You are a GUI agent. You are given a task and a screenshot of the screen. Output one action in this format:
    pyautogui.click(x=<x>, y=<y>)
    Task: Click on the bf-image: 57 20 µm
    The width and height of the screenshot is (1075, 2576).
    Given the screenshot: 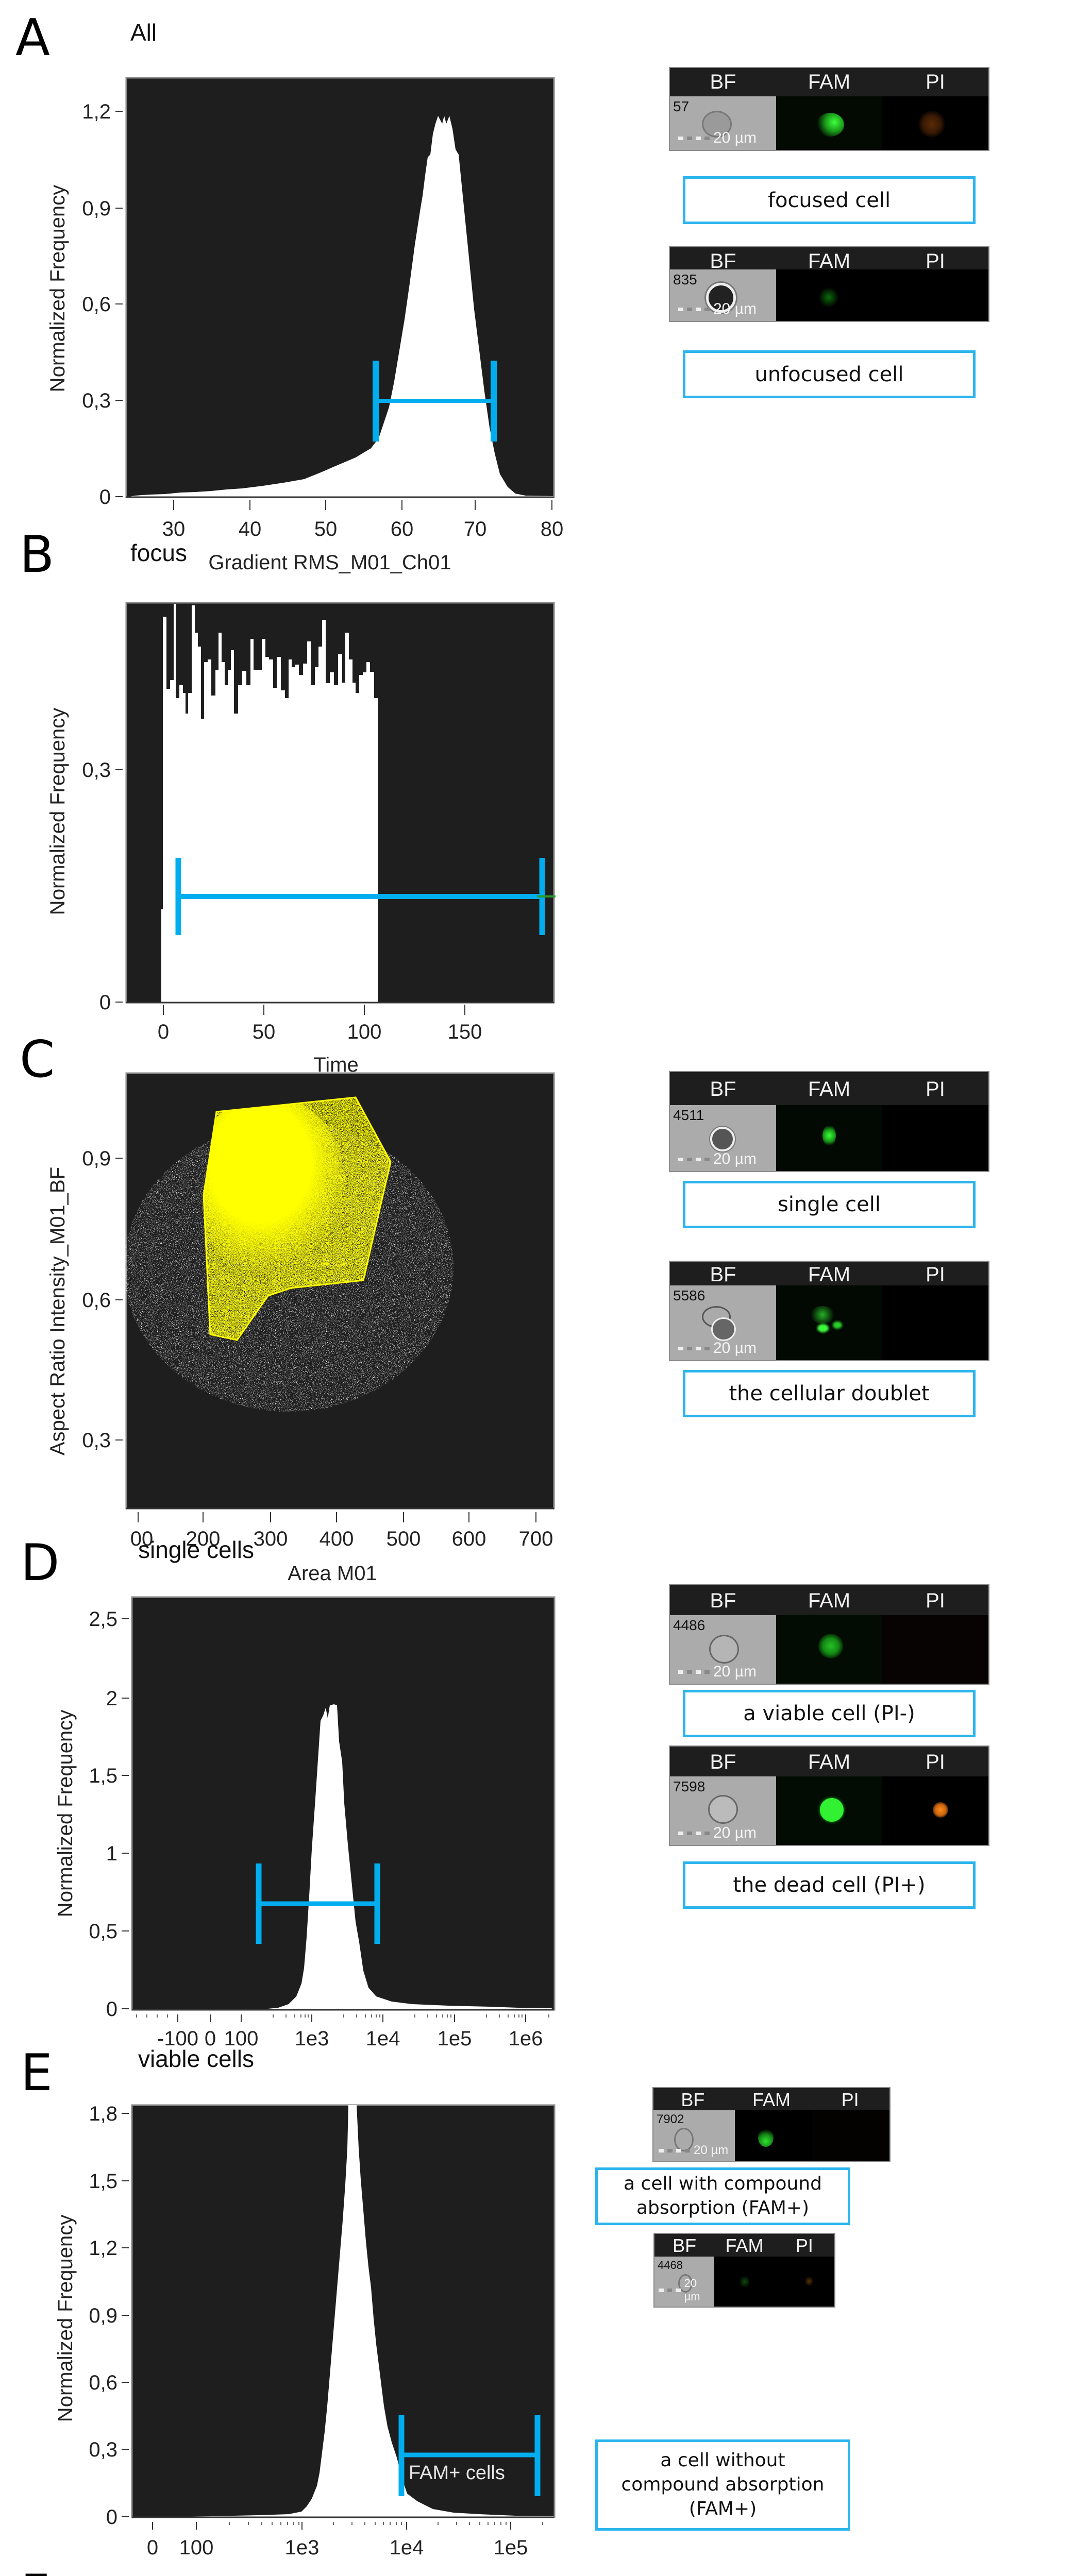 What is the action you would take?
    pyautogui.click(x=723, y=123)
    